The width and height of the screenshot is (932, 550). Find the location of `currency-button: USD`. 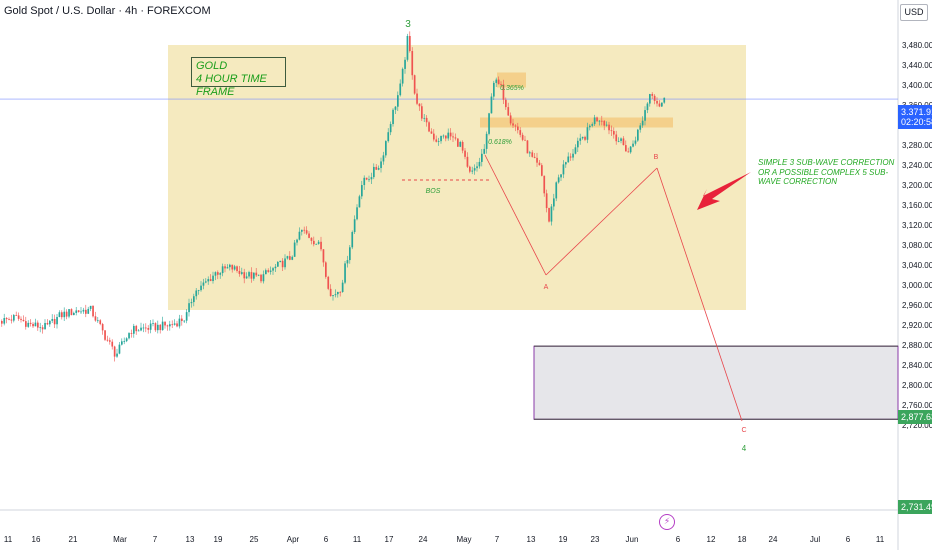

currency-button: USD is located at coordinates (914, 12).